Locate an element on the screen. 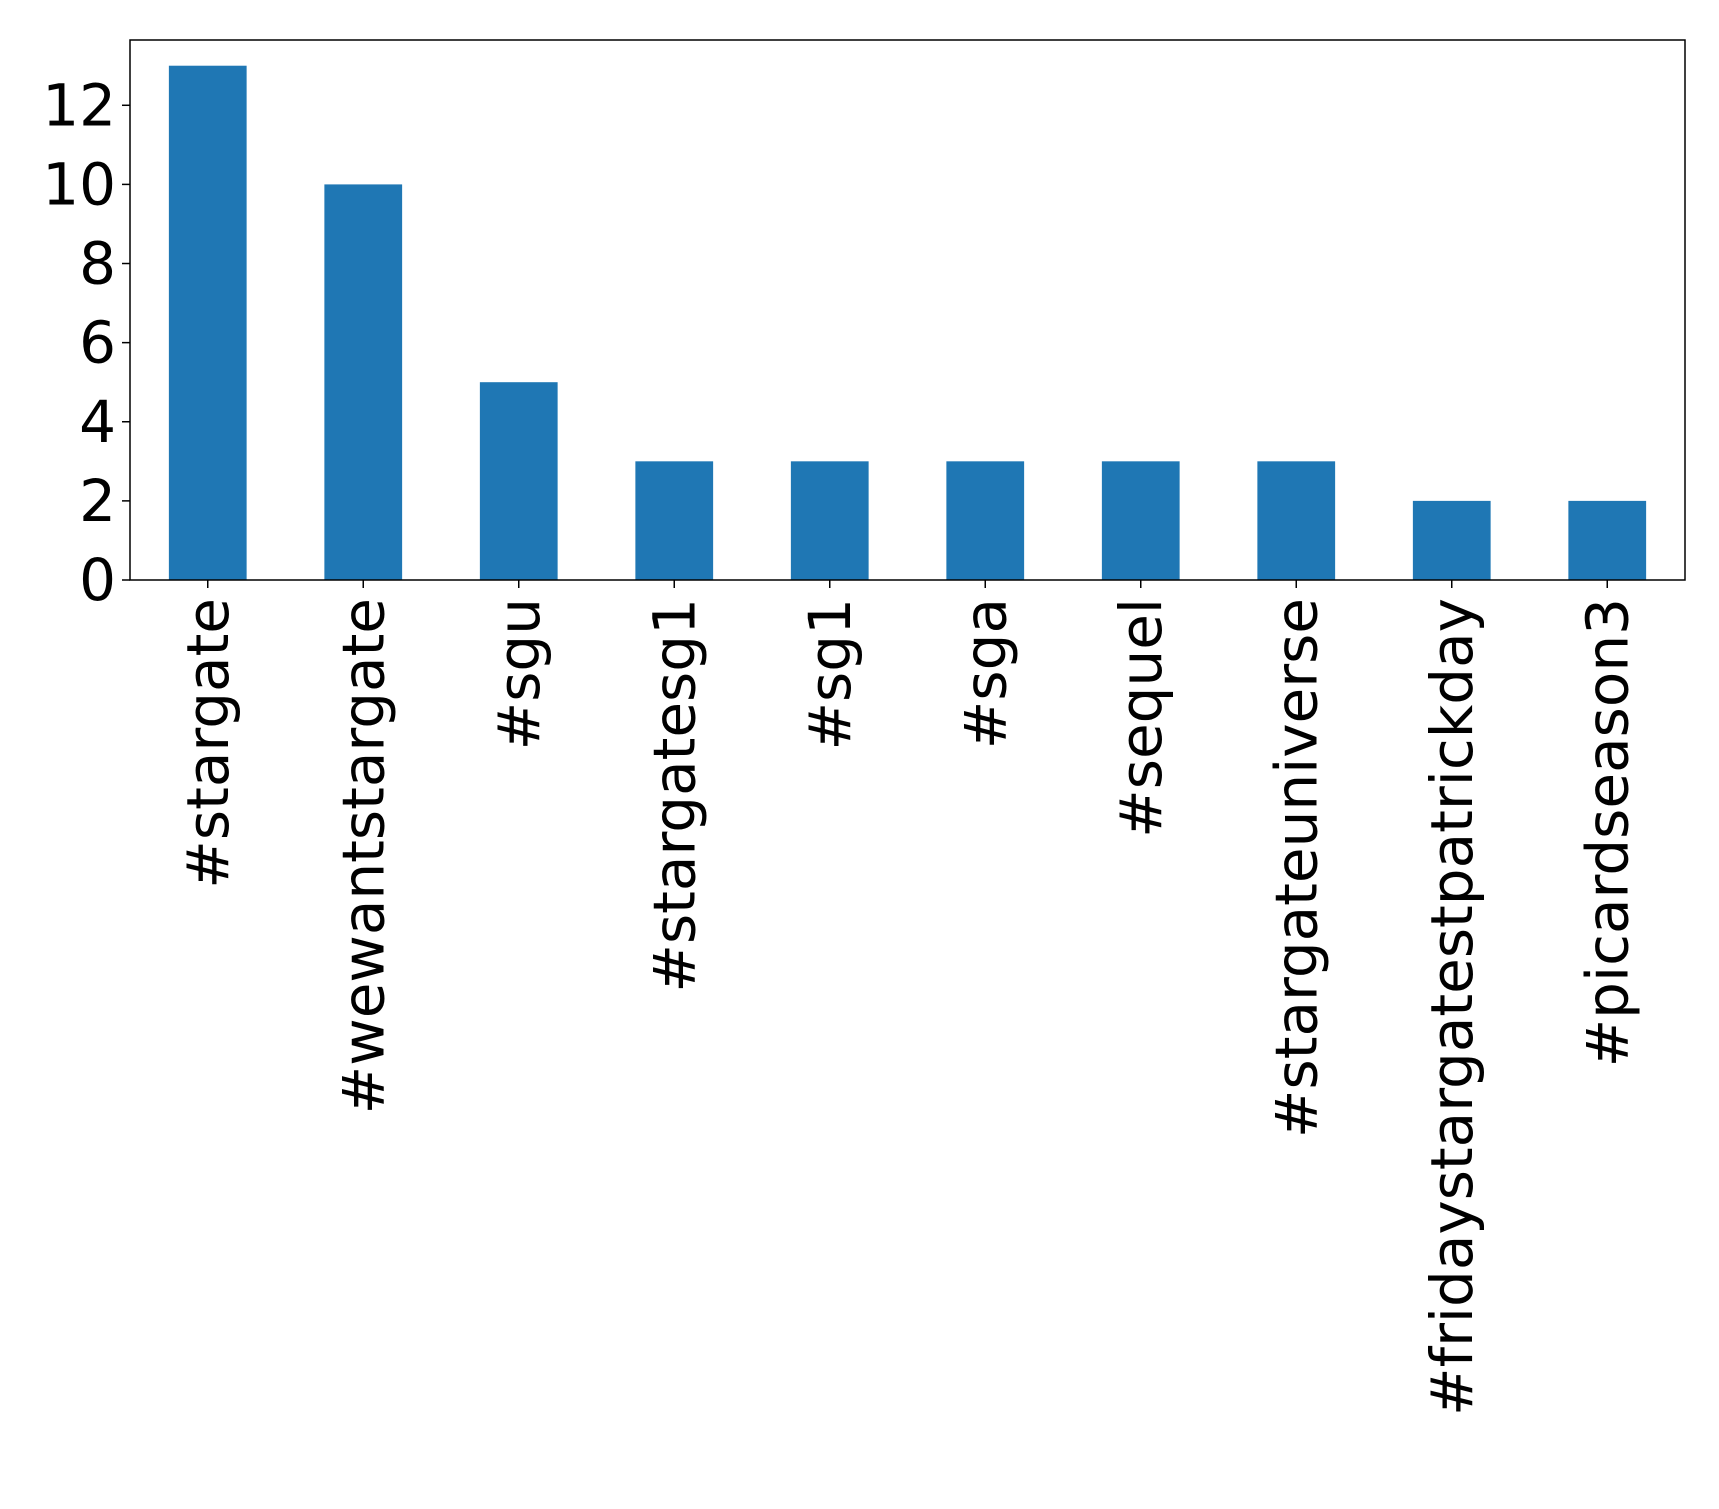 Image resolution: width=1719 pixels, height=1509 pixels. y-tick-label: 6 is located at coordinates (97, 343).